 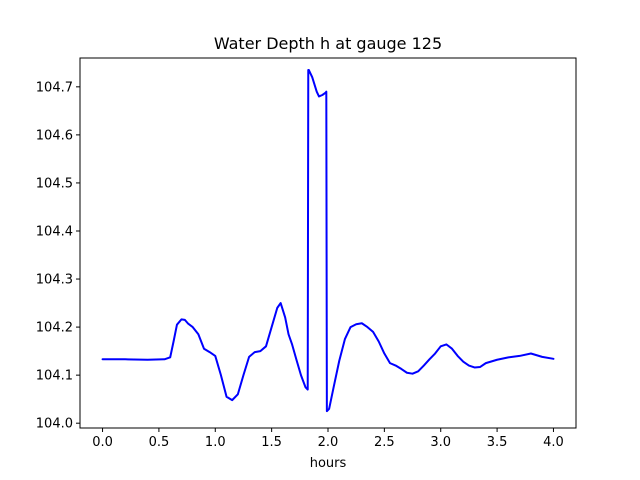 I want to click on chart-title: Water Depth h at gauge 125, so click(x=328, y=43).